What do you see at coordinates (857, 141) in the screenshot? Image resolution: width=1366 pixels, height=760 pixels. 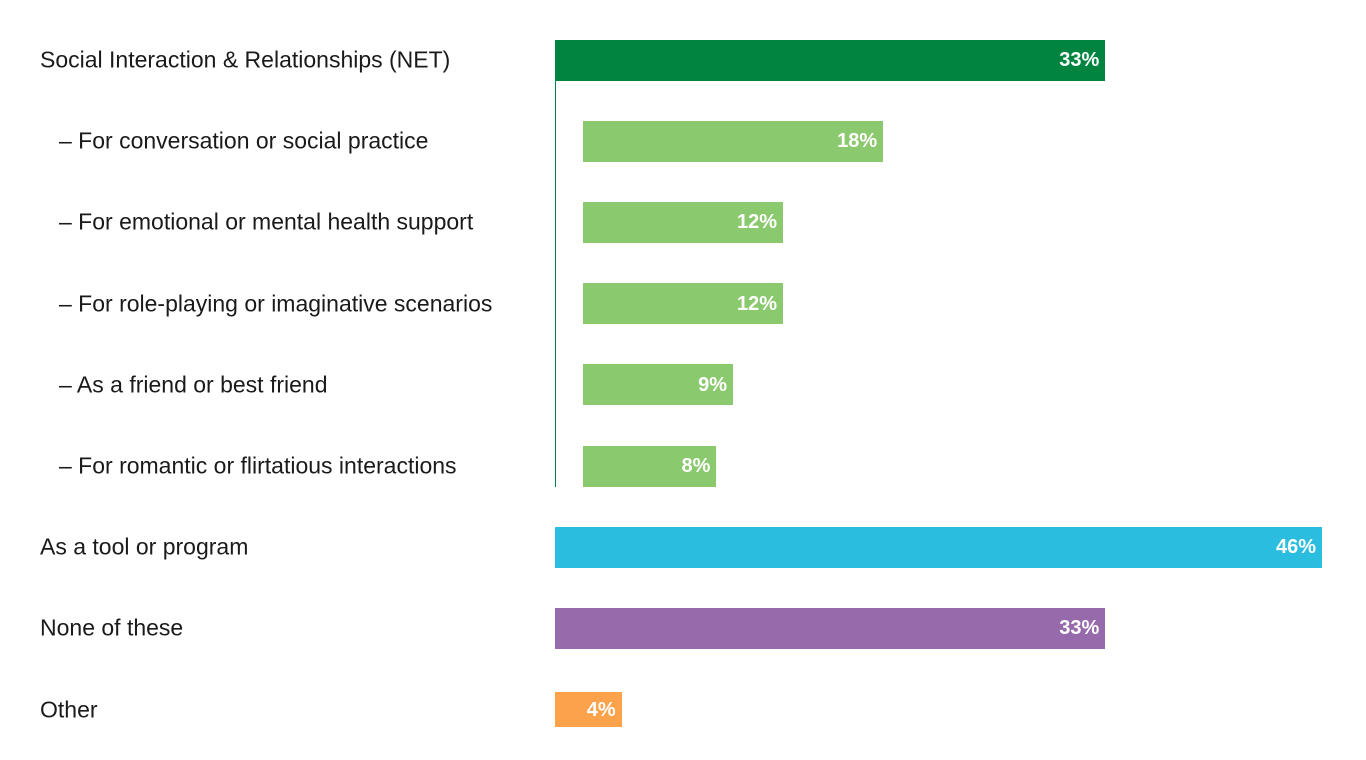 I see `bar-value-label: 18%` at bounding box center [857, 141].